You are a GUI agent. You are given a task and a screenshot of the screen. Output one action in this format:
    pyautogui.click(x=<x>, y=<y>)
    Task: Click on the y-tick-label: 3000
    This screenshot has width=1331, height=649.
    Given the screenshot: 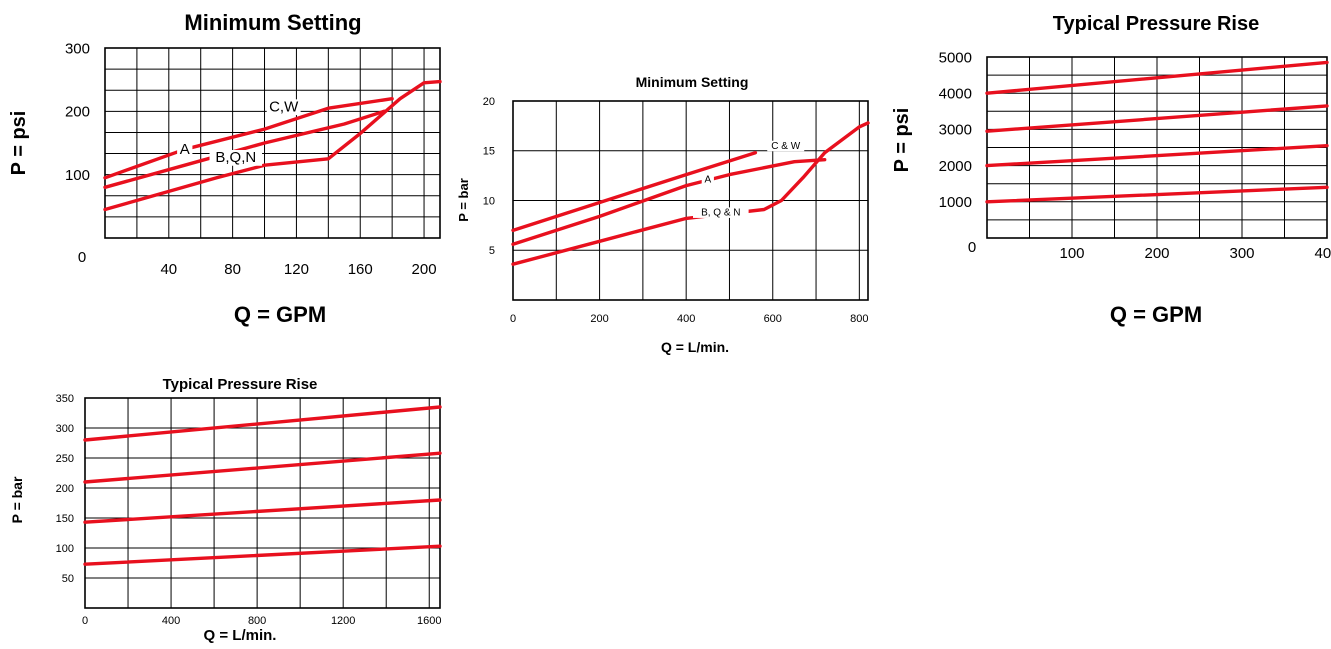 What is the action you would take?
    pyautogui.click(x=955, y=130)
    